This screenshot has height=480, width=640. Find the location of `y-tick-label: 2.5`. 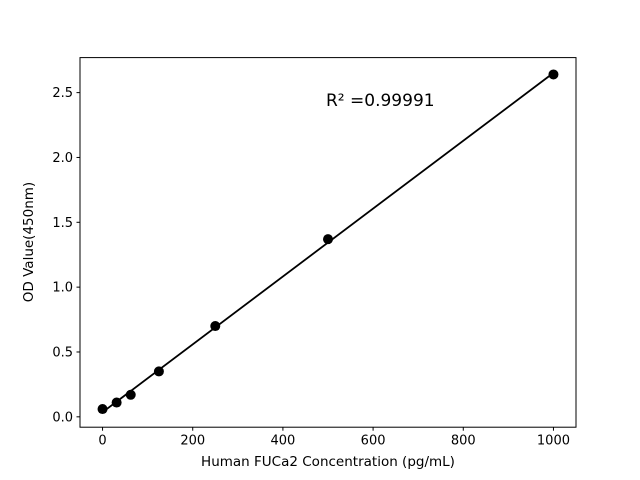

y-tick-label: 2.5 is located at coordinates (62, 93).